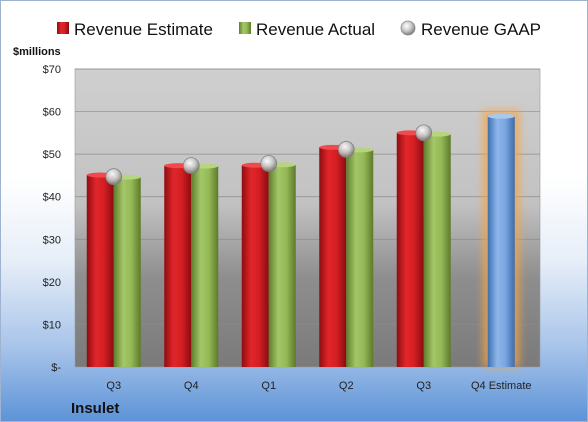 This screenshot has height=422, width=588. What do you see at coordinates (56, 368) in the screenshot?
I see `y-tick-label: $-` at bounding box center [56, 368].